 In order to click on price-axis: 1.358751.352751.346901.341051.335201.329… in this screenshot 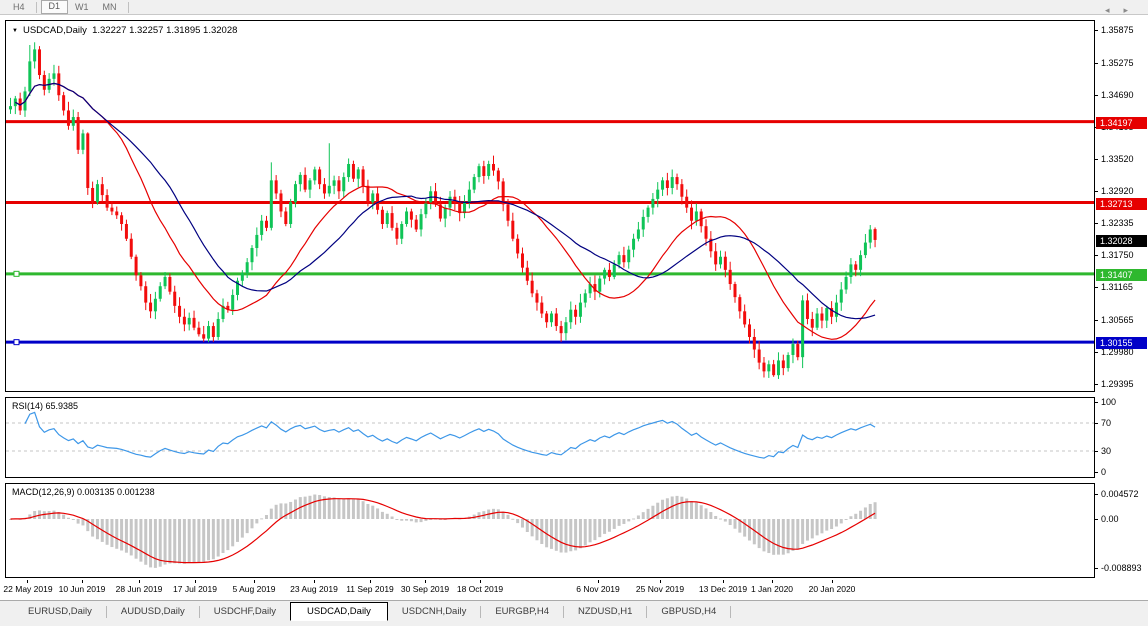, I will do `click(1121, 206)`.